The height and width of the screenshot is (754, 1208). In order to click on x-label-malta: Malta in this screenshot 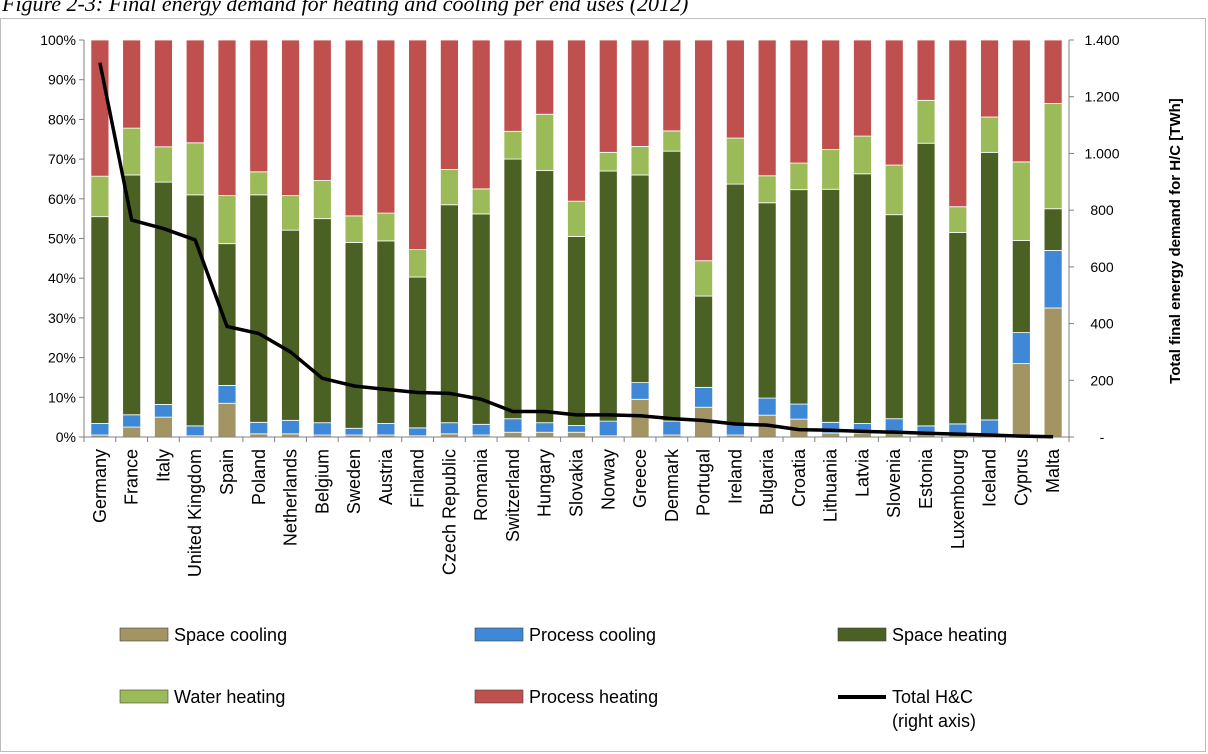, I will do `click(1053, 470)`.